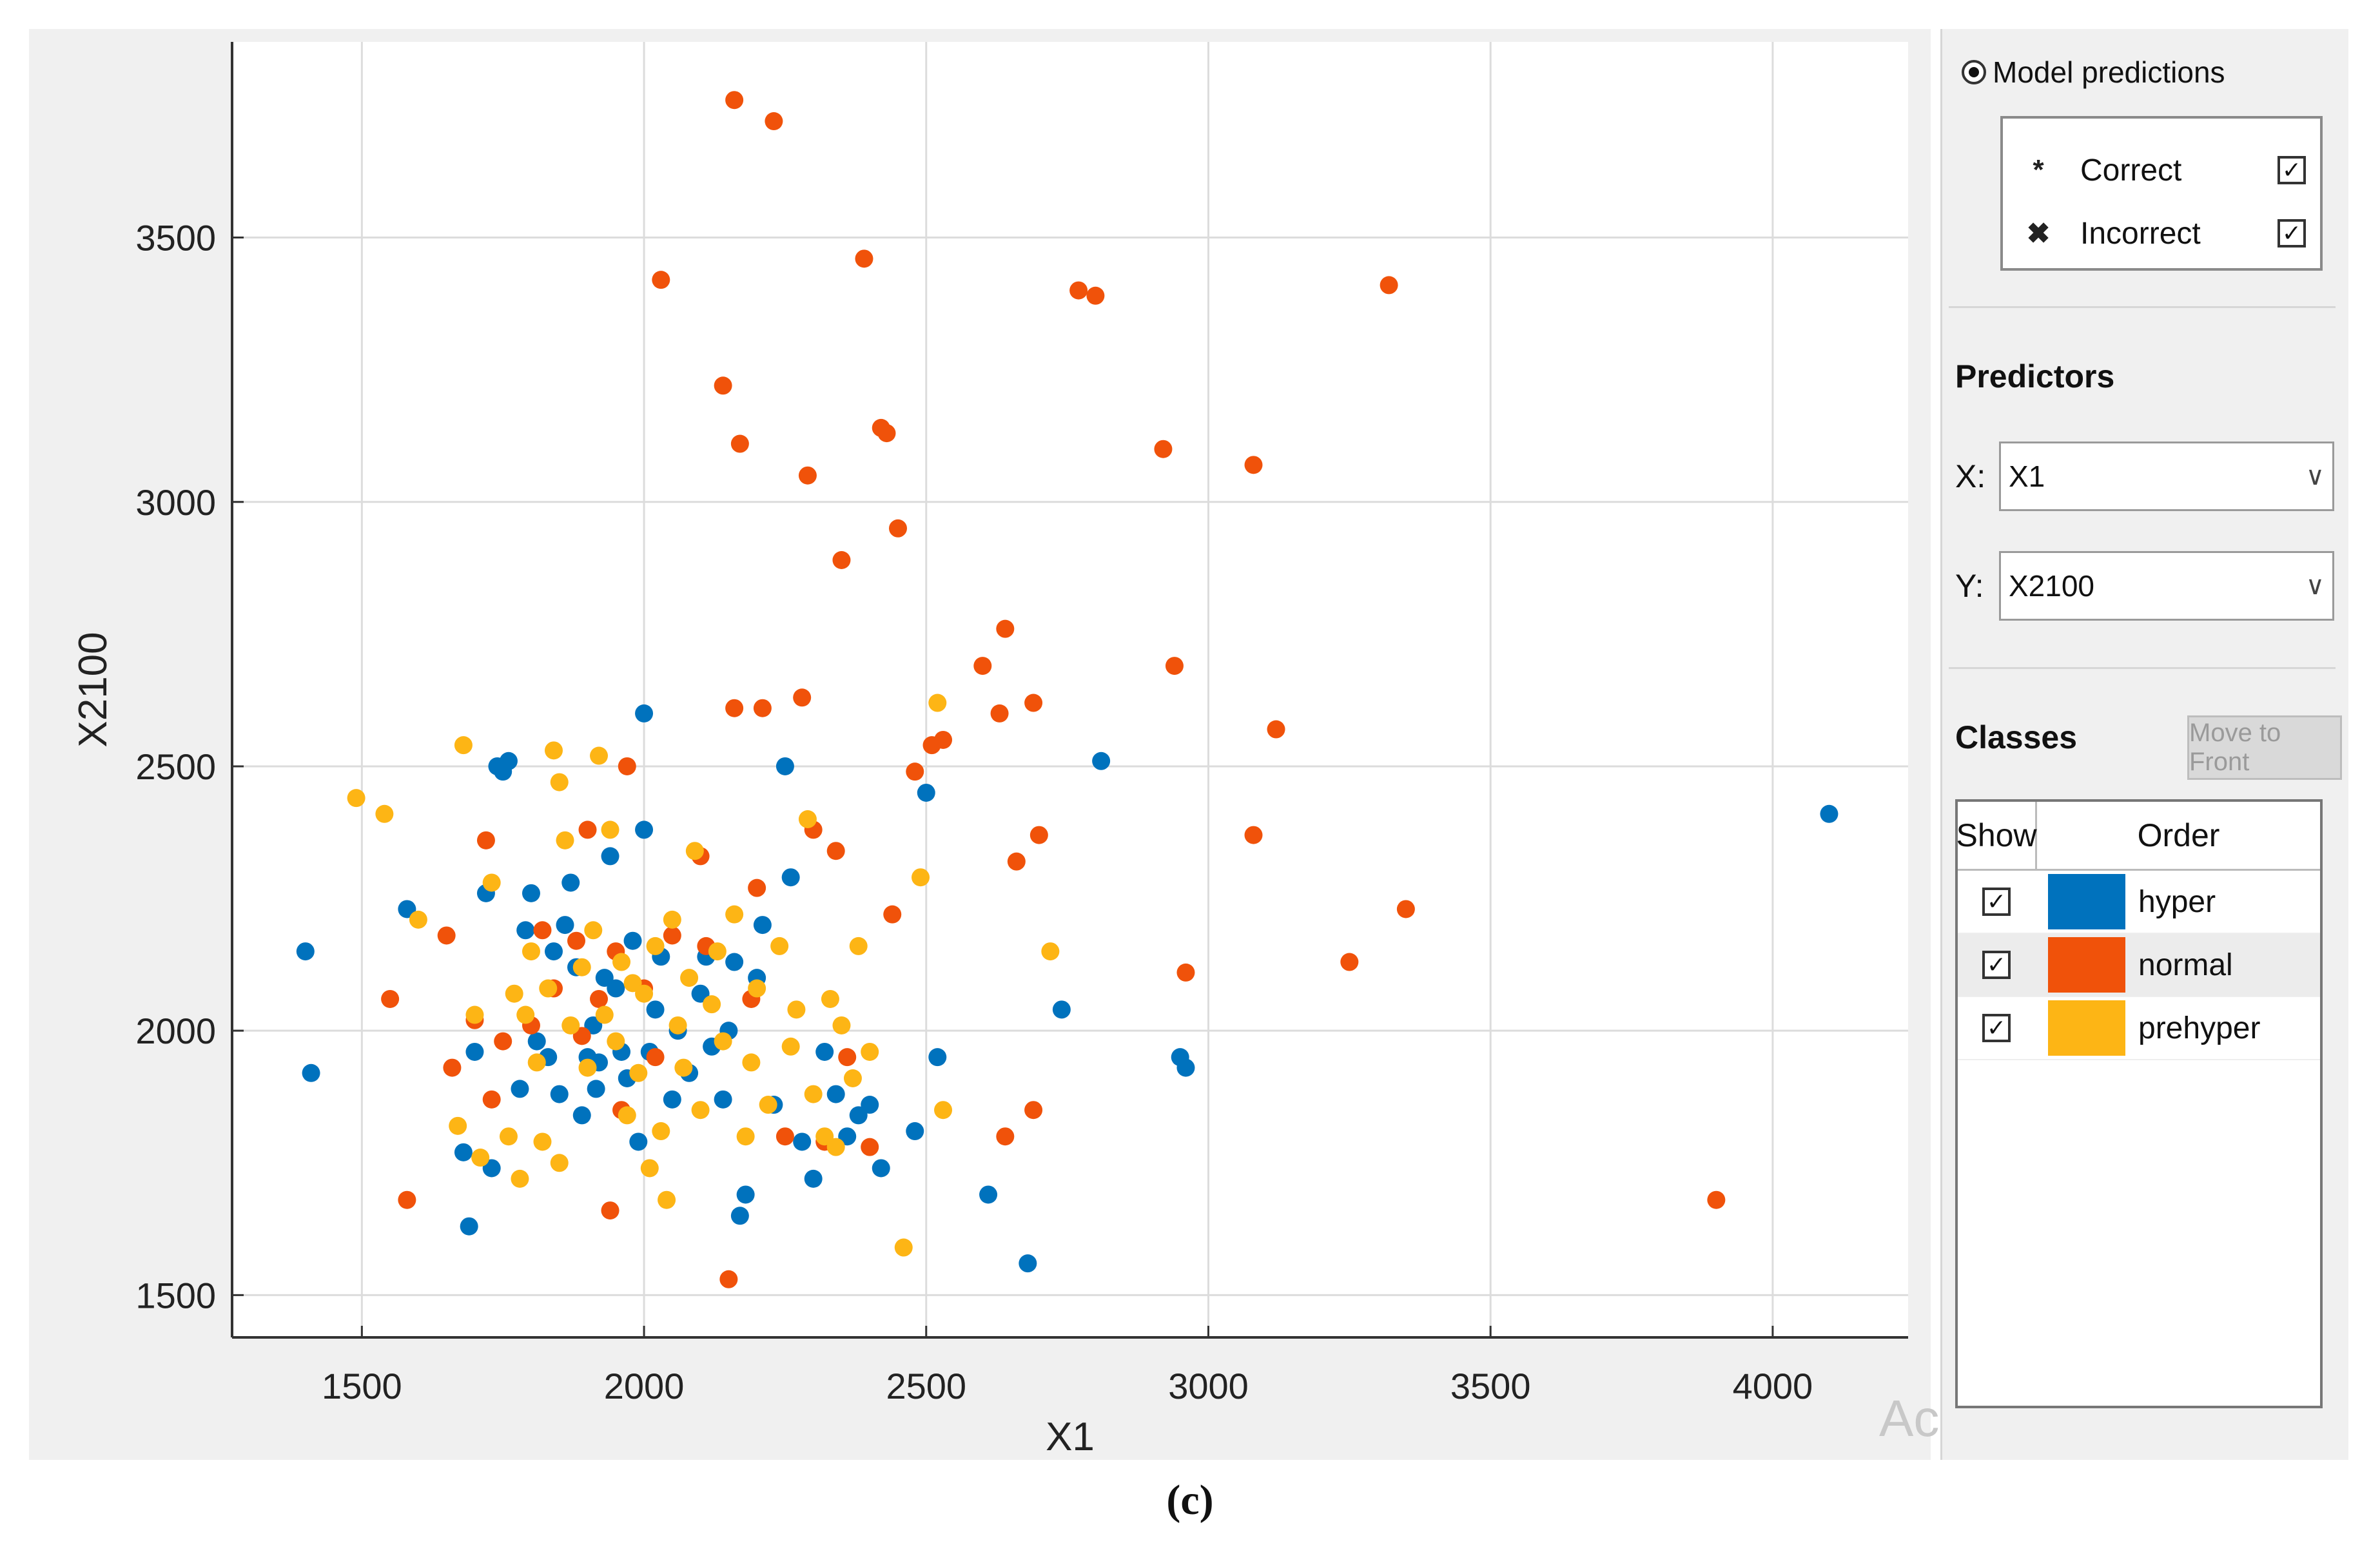 Image resolution: width=2380 pixels, height=1543 pixels. What do you see at coordinates (2178, 835) in the screenshot?
I see `order-column-header: Order` at bounding box center [2178, 835].